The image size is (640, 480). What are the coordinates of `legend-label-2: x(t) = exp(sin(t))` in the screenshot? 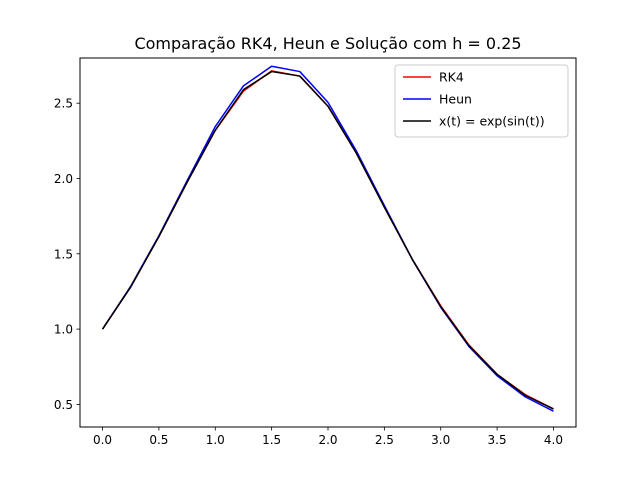 It's located at (492, 121).